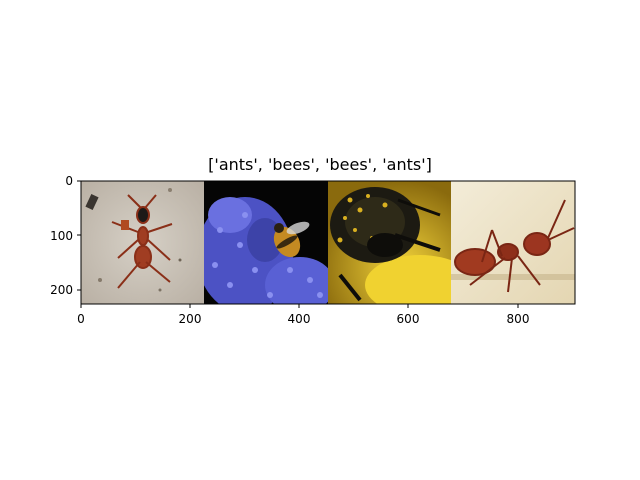  Describe the element at coordinates (291, 239) in the screenshot. I see `bee-figure` at that location.